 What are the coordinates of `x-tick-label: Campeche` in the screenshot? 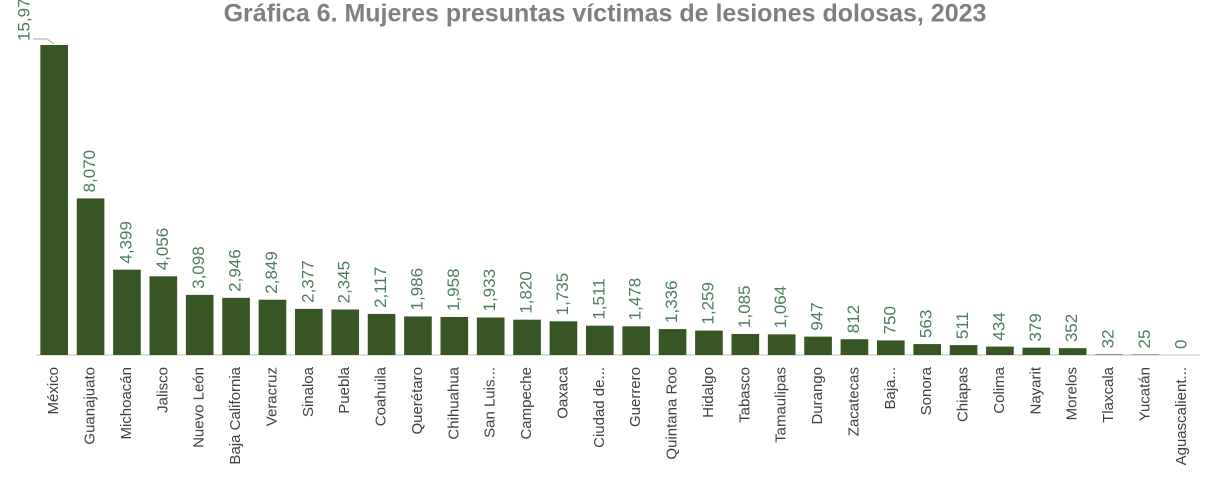 It's located at (526, 403).